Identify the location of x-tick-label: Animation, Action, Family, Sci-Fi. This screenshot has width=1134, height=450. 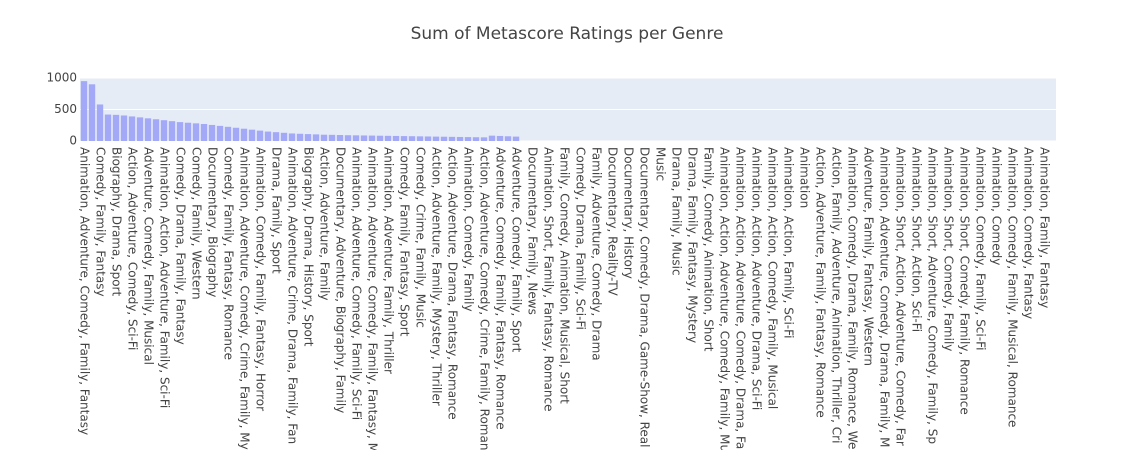
(789, 243).